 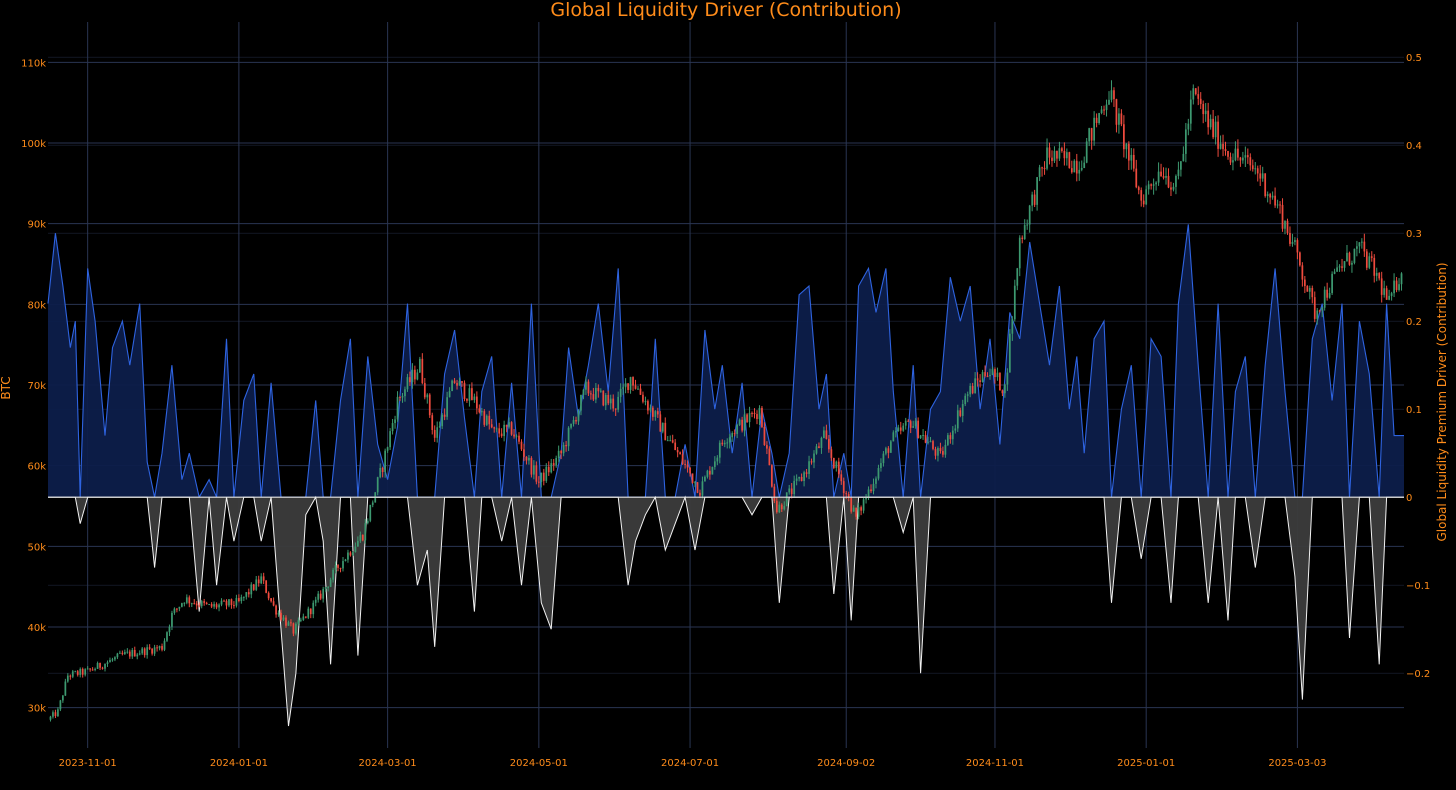 What do you see at coordinates (725, 10) in the screenshot?
I see `chart-title: Global Liquidity Driver (Contribution)` at bounding box center [725, 10].